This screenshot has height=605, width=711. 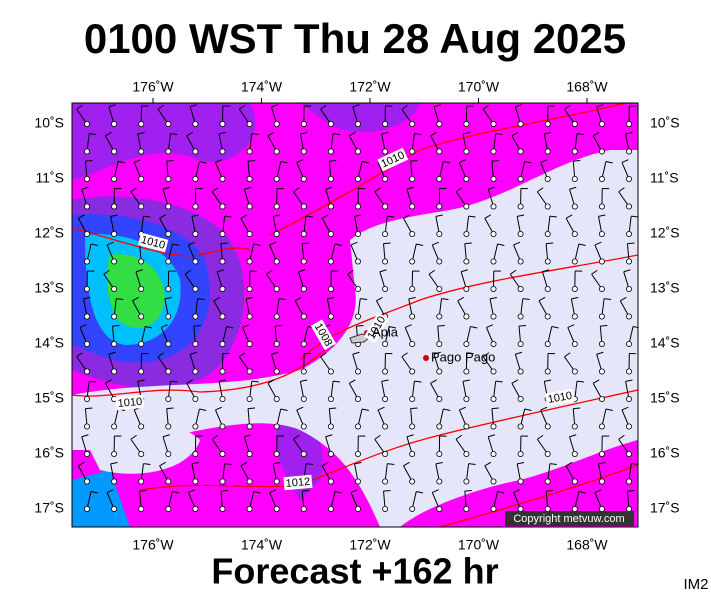 I want to click on lat-label: 12˚S, so click(x=665, y=233).